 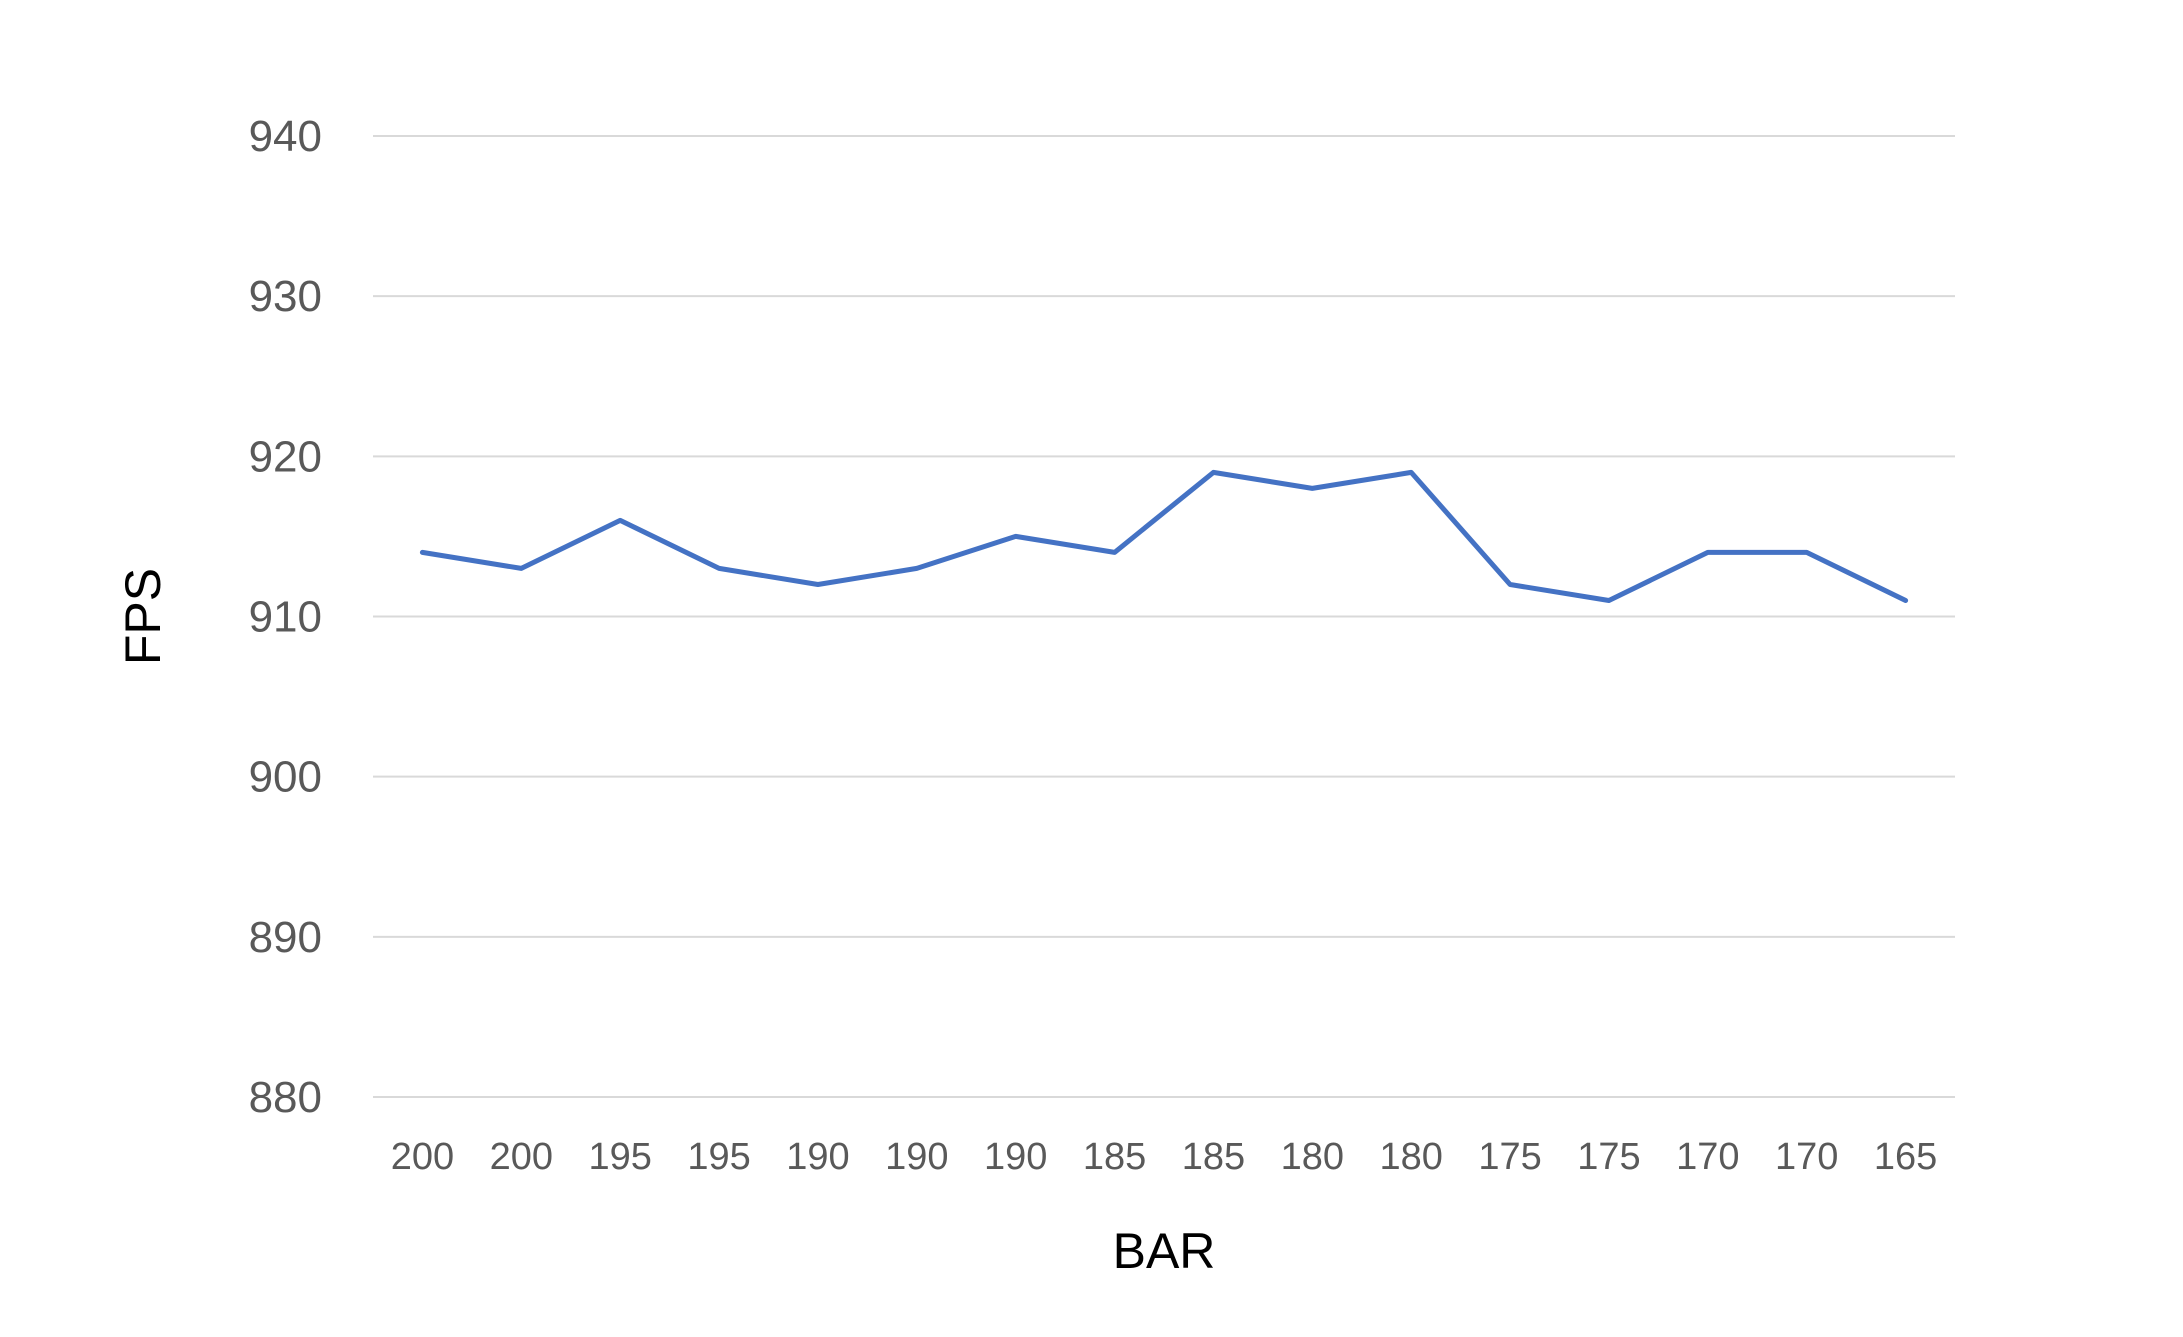 I want to click on y-tick-label: 880, so click(x=285, y=1097).